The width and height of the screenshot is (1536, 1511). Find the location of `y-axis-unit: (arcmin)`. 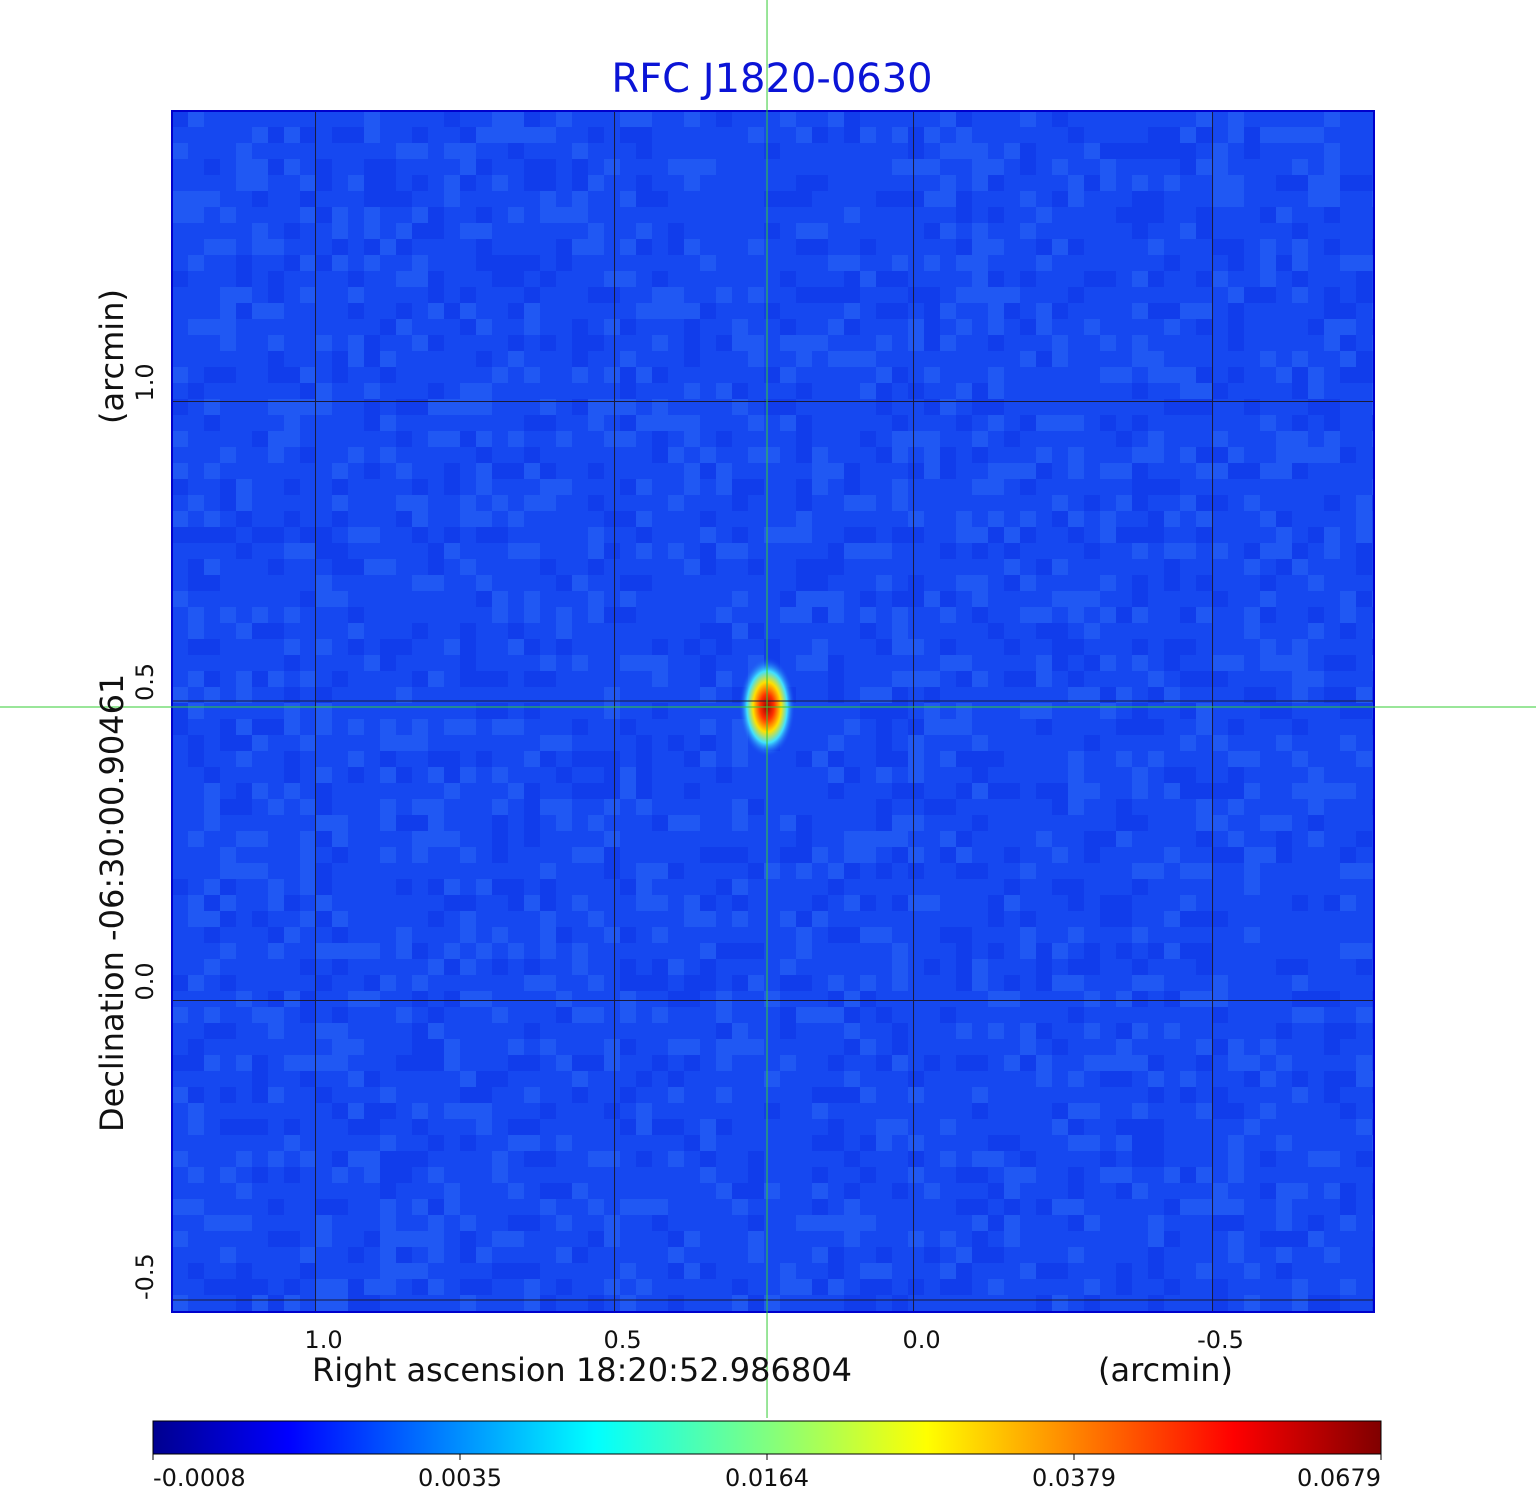

y-axis-unit: (arcmin) is located at coordinates (112, 356).